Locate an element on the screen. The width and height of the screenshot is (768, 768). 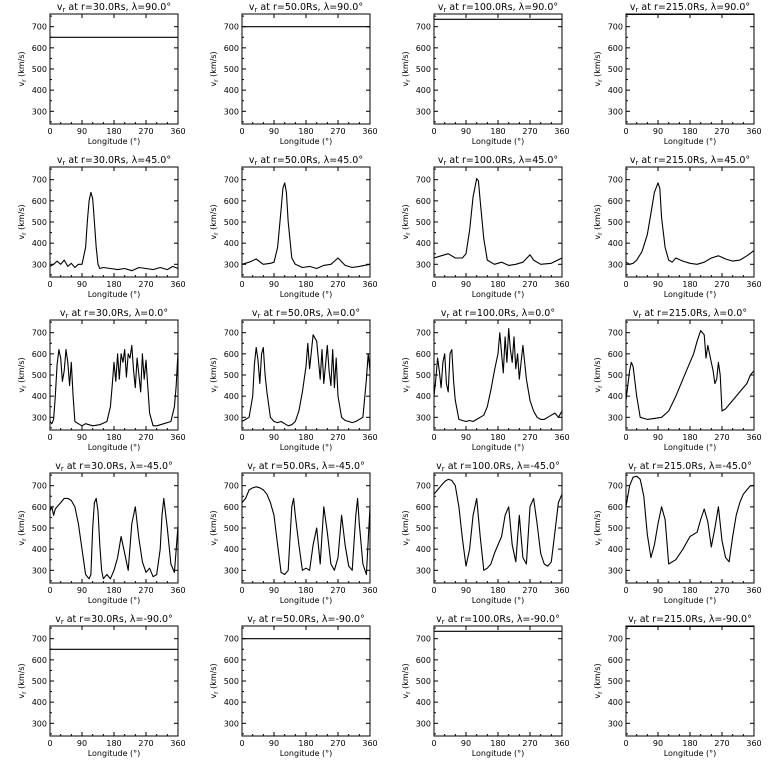
panel-title: vr at r=215.0Rs, λ=-45.0° is located at coordinates (690, 467).